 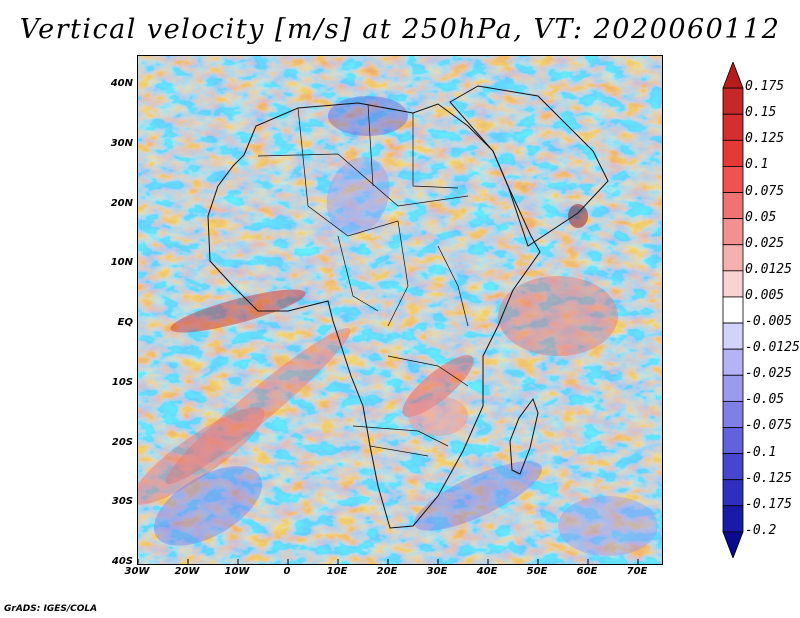 What do you see at coordinates (237, 571) in the screenshot?
I see `lon-tick-label: 10W` at bounding box center [237, 571].